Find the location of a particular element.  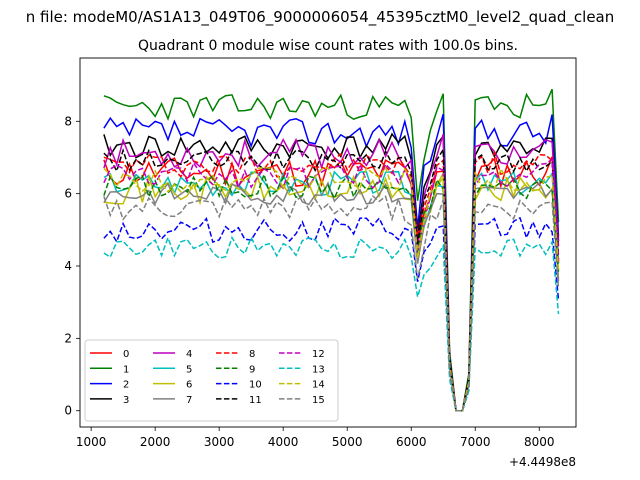

x-offset-label: +4.4498e8 is located at coordinates (542, 462).